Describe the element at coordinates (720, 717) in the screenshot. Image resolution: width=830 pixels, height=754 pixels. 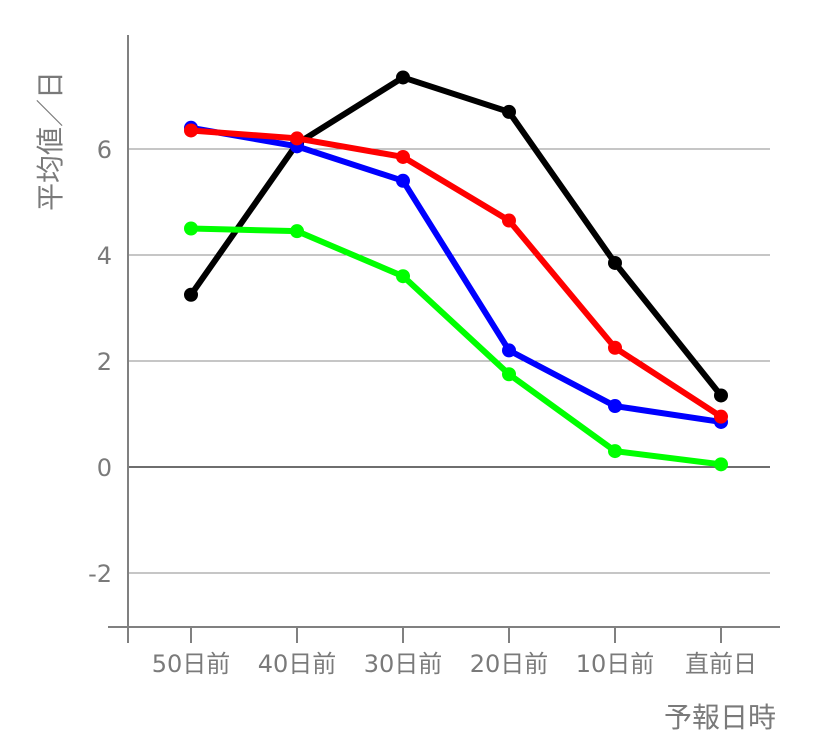
I see `x-axis-title: 予報日時` at that location.